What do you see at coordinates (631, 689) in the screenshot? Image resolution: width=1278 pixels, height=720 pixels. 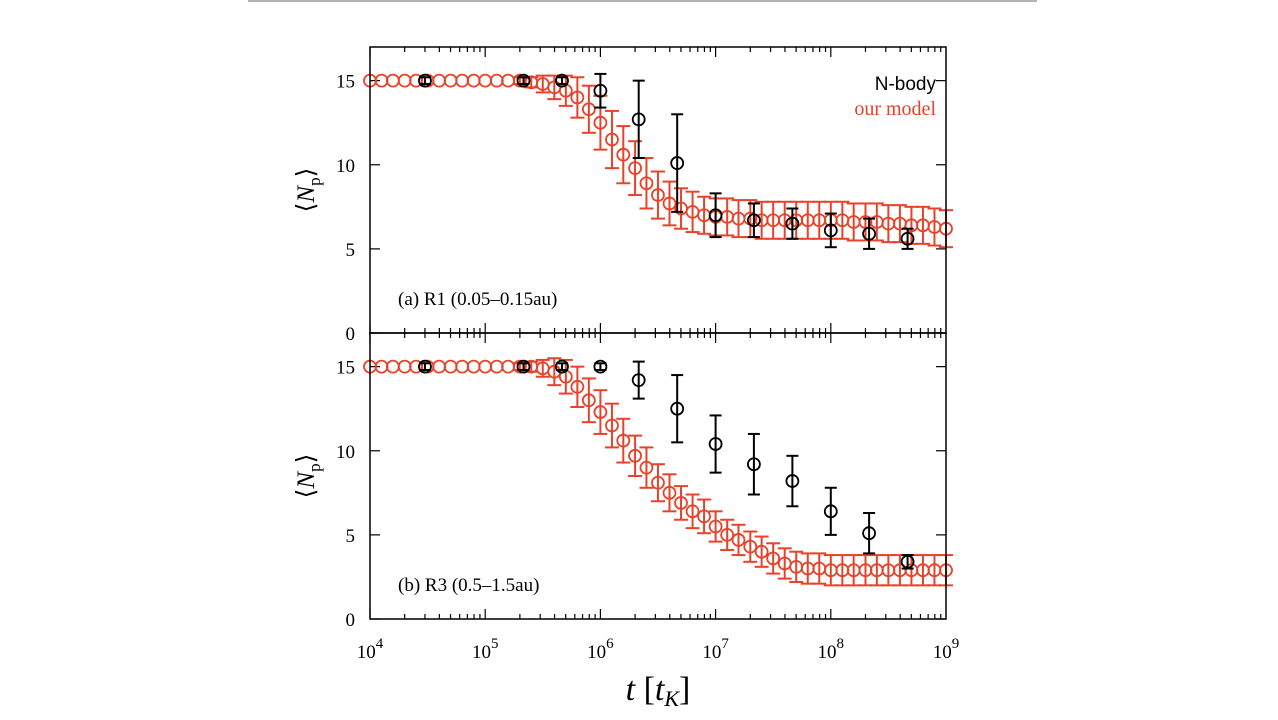 I see `x-label-var: t` at bounding box center [631, 689].